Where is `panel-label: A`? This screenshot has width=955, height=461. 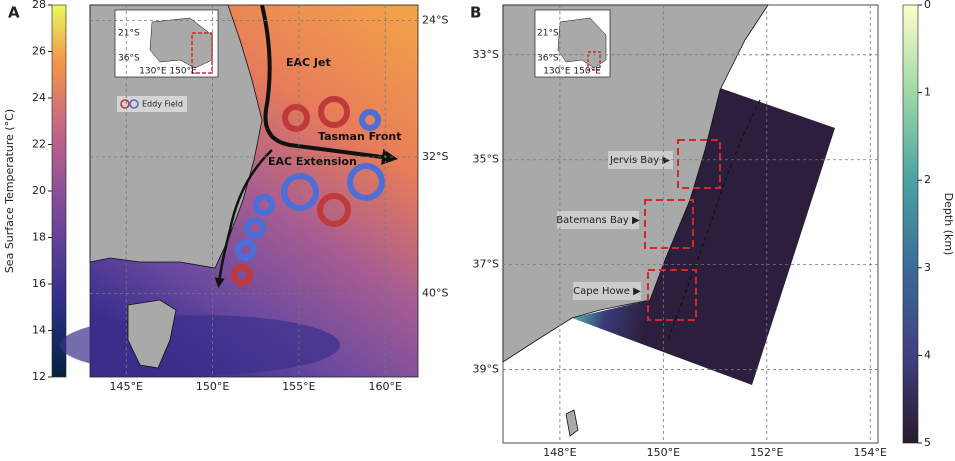 panel-label: A is located at coordinates (14, 13).